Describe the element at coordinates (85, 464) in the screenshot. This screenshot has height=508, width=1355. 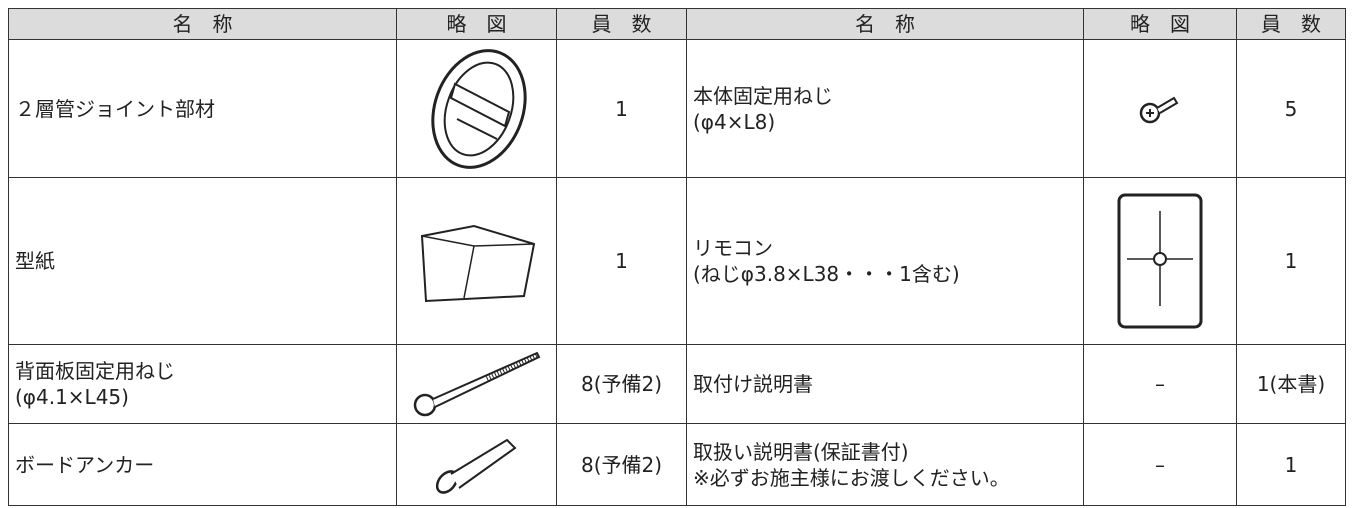
I see `name: ボードアンカー` at that location.